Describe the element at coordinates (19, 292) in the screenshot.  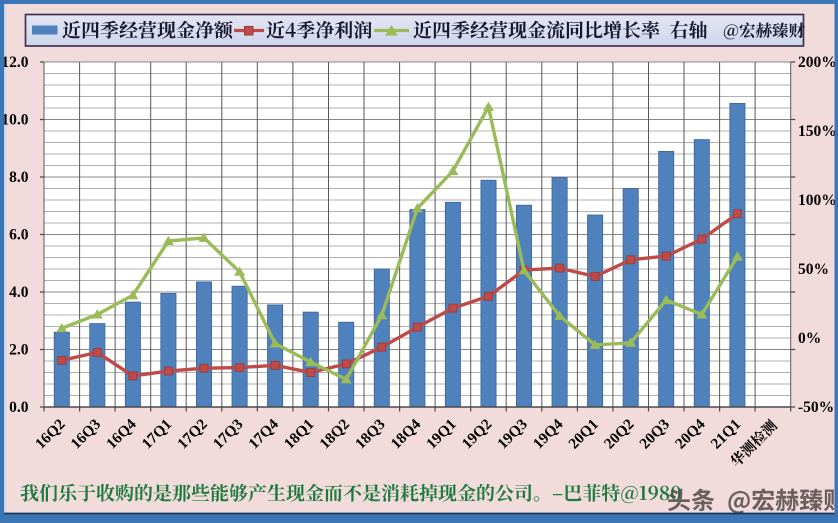
I see `svg-text: 4.0` at that location.